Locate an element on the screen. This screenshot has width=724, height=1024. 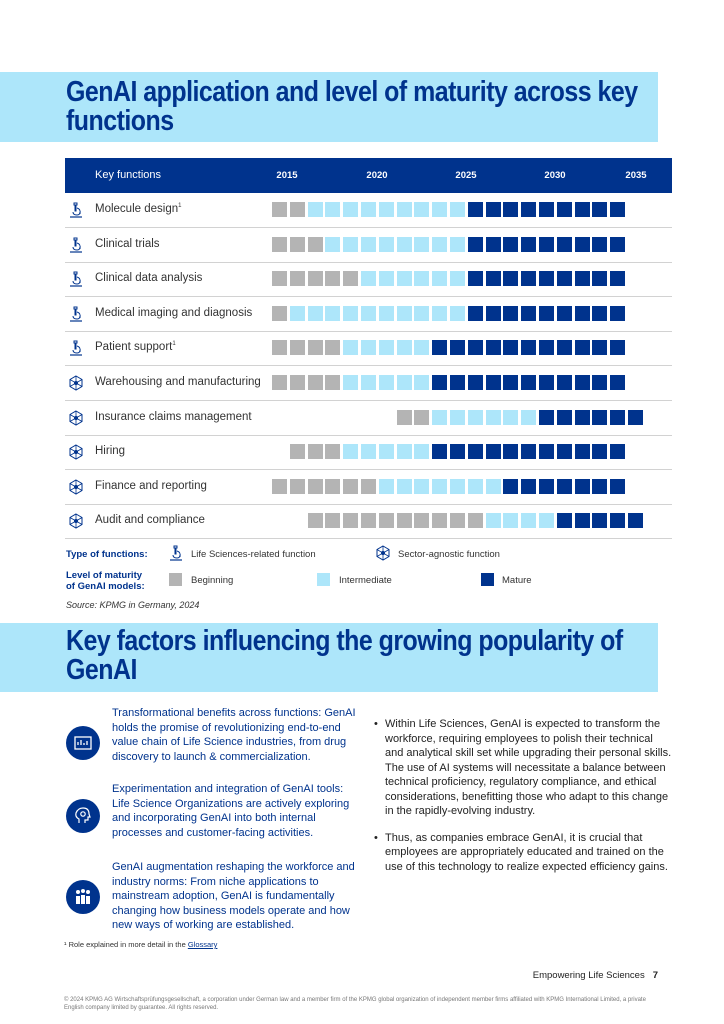
legend-intermediate: Intermediate is located at coordinates (365, 580).